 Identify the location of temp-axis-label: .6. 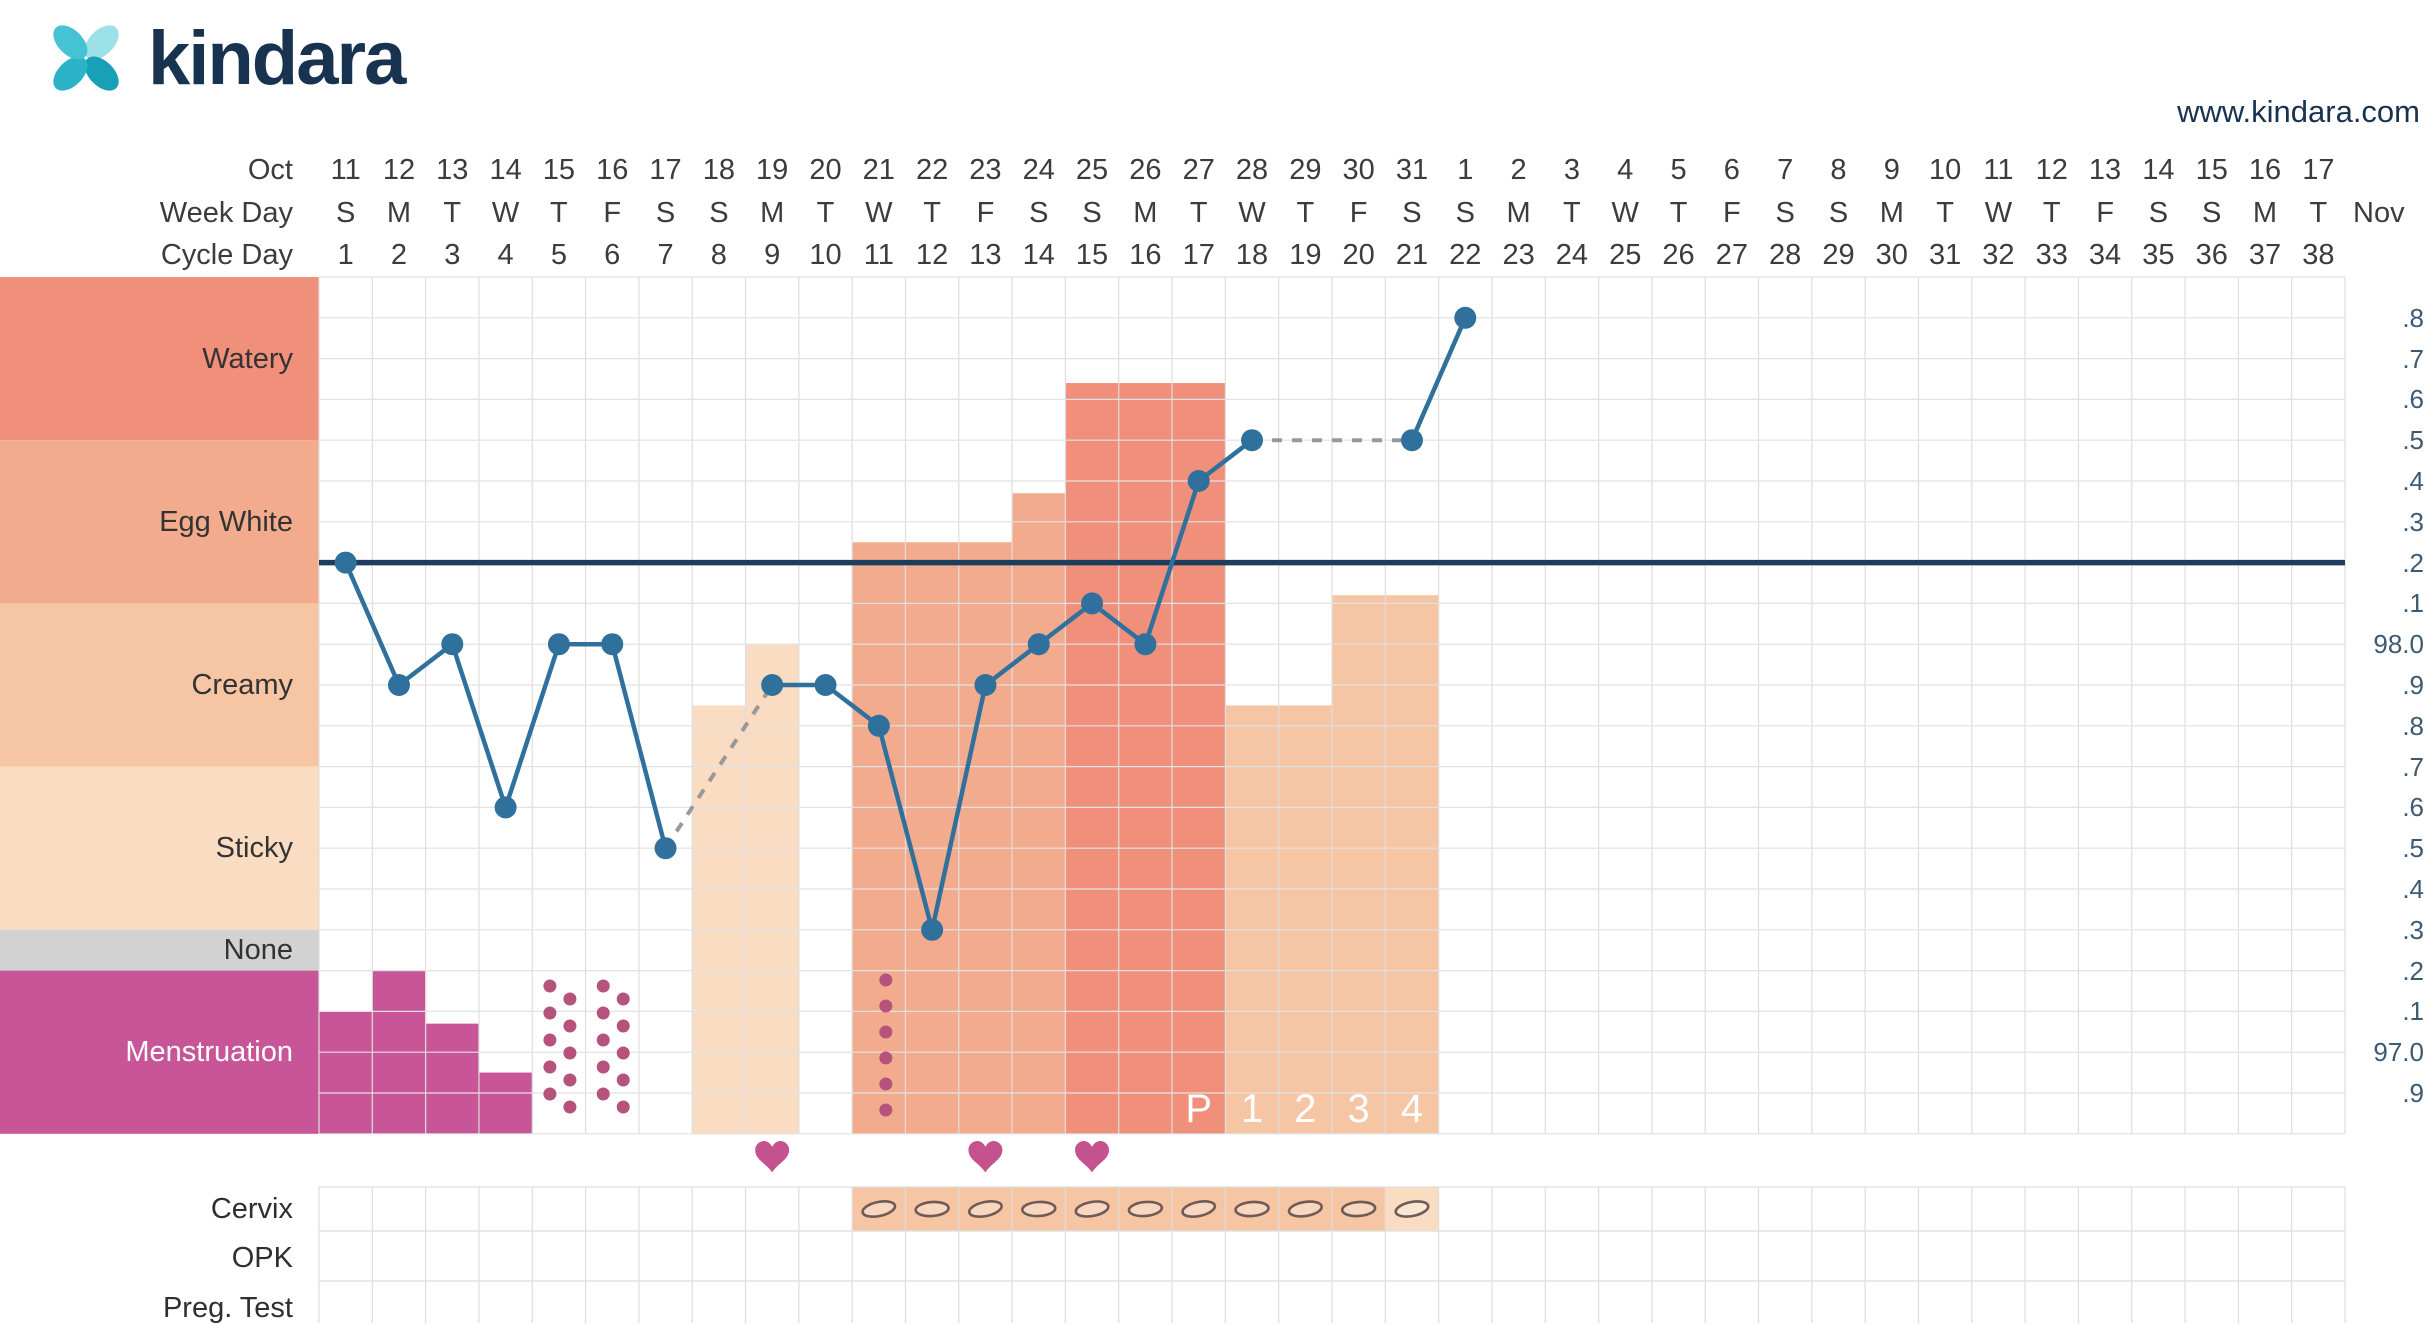
(2413, 399).